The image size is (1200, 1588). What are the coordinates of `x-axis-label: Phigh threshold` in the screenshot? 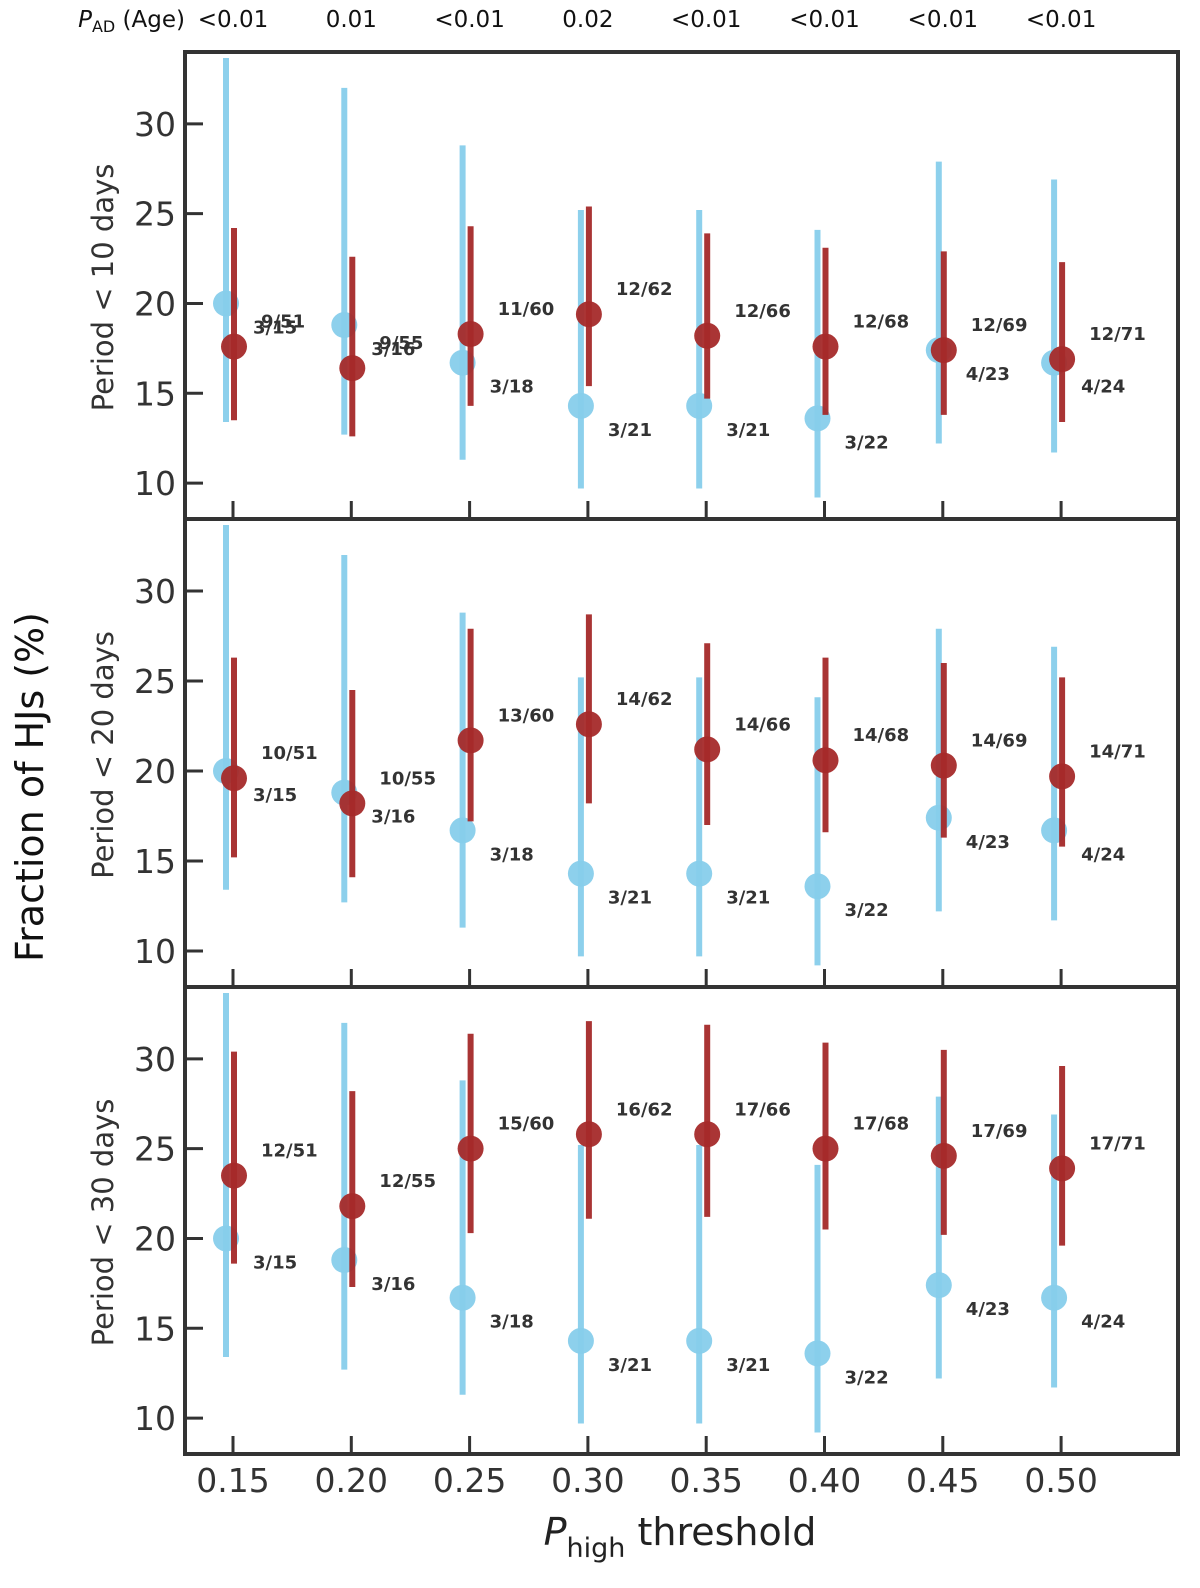 It's located at (680, 1537).